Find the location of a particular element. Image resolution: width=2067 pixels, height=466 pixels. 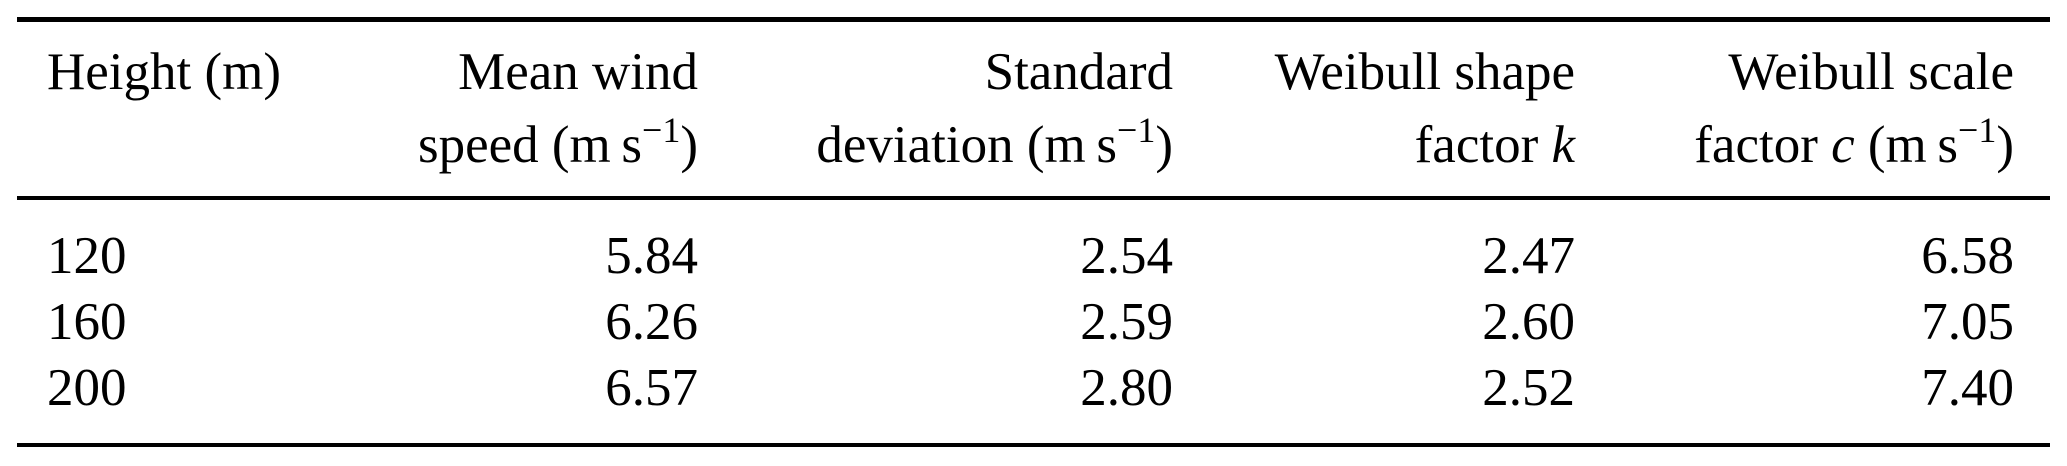

header-height: Height (m) is located at coordinates (167, 116).